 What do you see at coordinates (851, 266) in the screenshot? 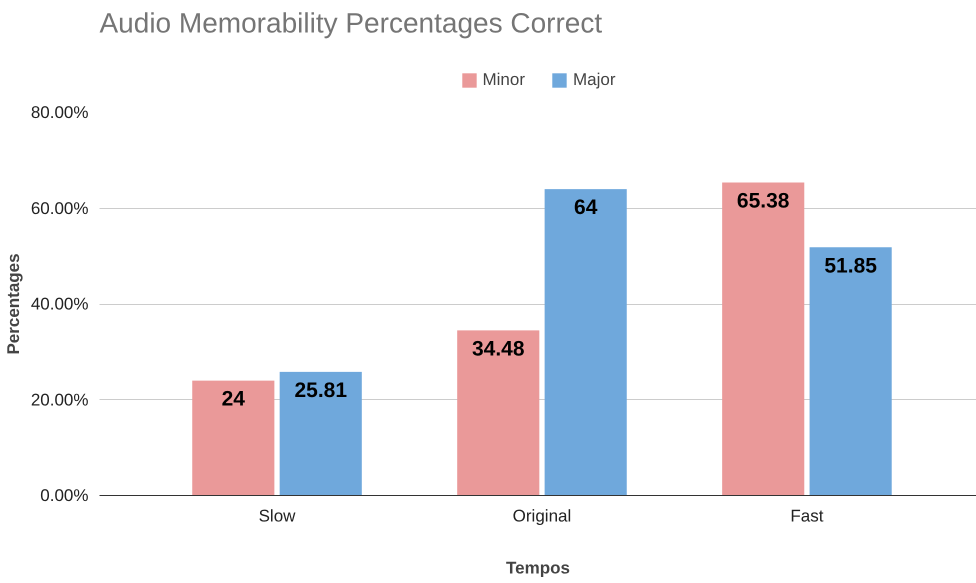
I see `data-label: 51.85` at bounding box center [851, 266].